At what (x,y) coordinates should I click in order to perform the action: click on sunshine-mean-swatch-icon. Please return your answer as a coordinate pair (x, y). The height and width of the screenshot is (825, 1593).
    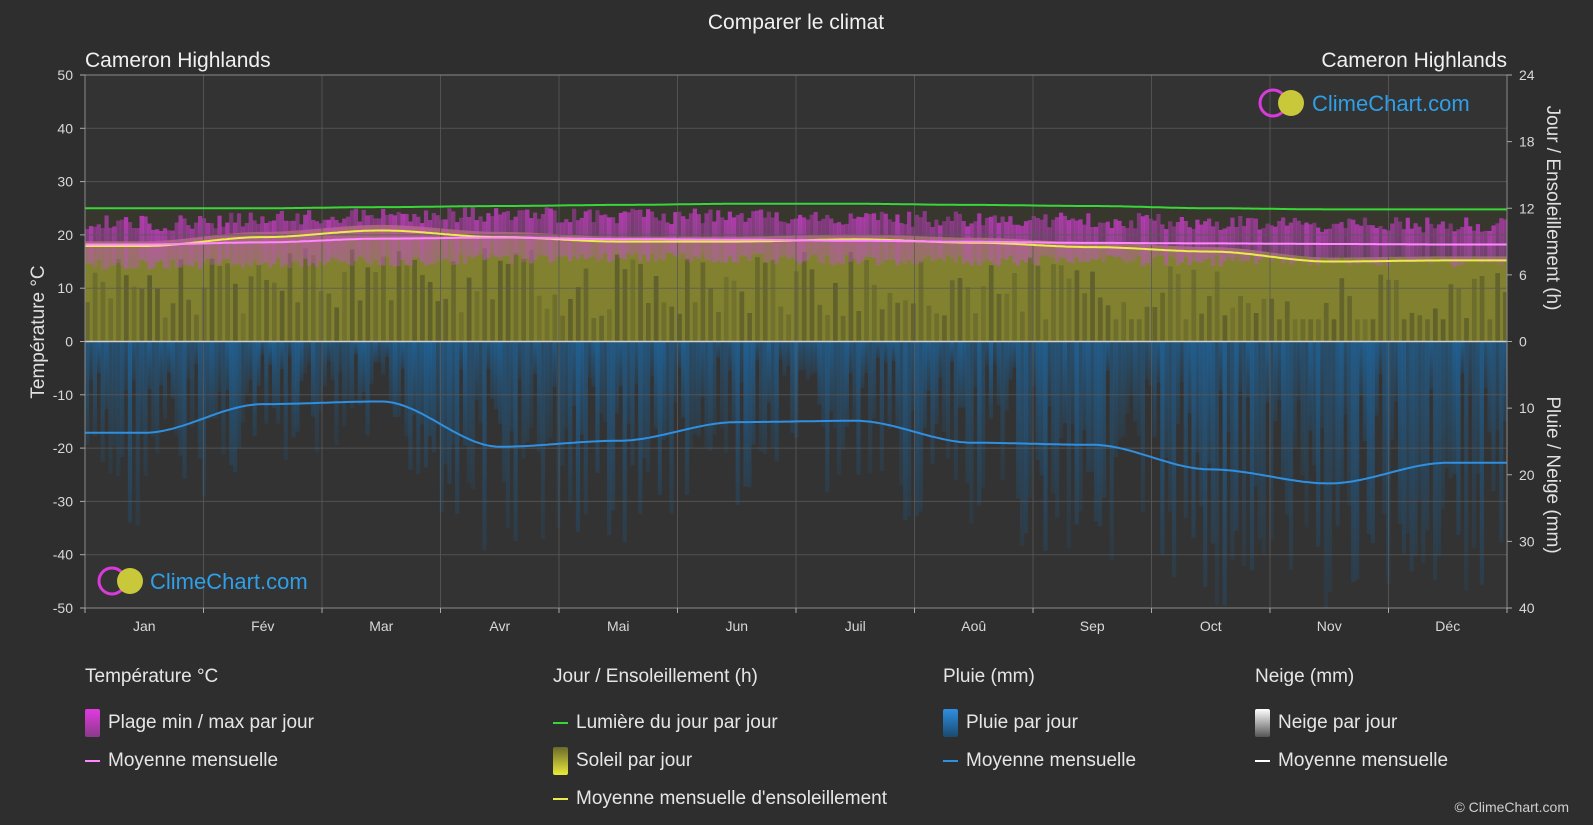
    Looking at the image, I should click on (560, 799).